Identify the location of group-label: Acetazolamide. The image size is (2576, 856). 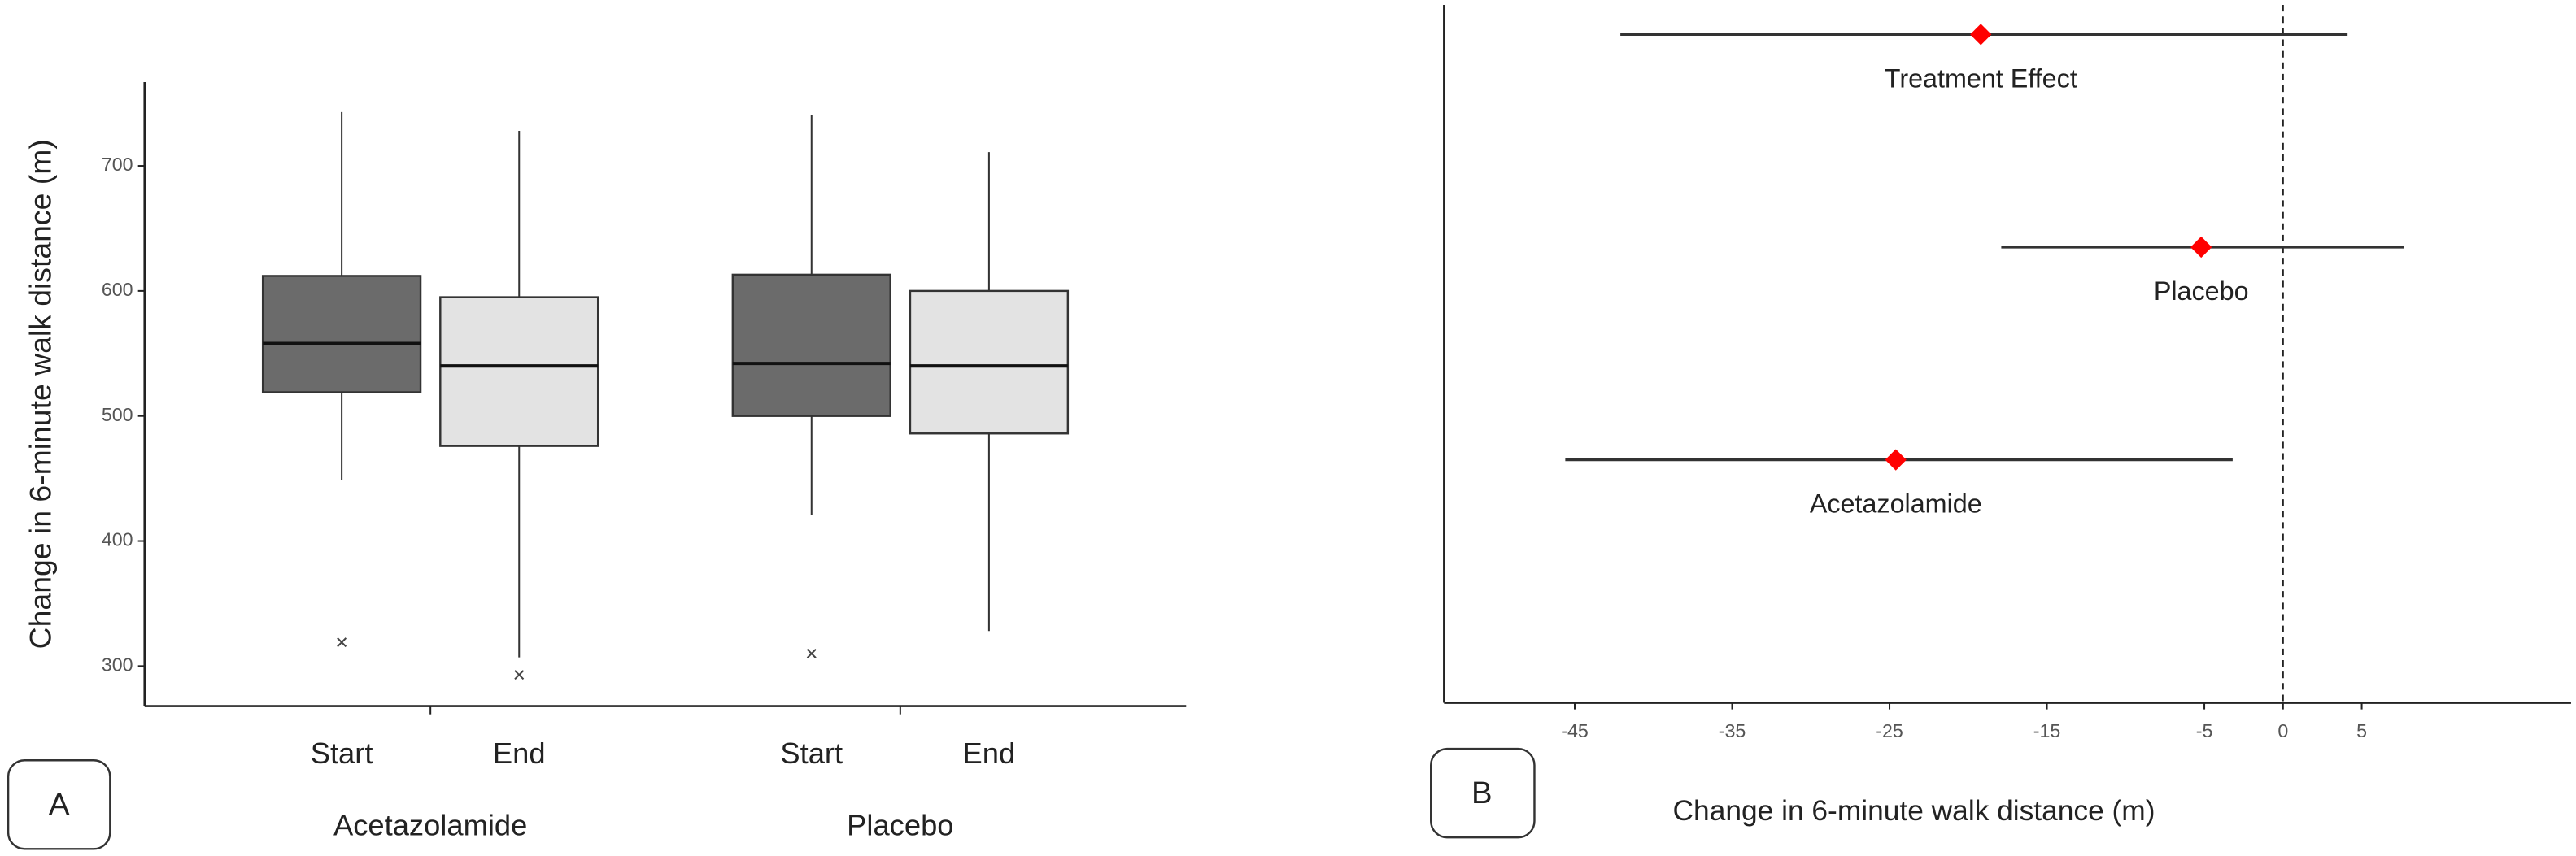
(430, 825).